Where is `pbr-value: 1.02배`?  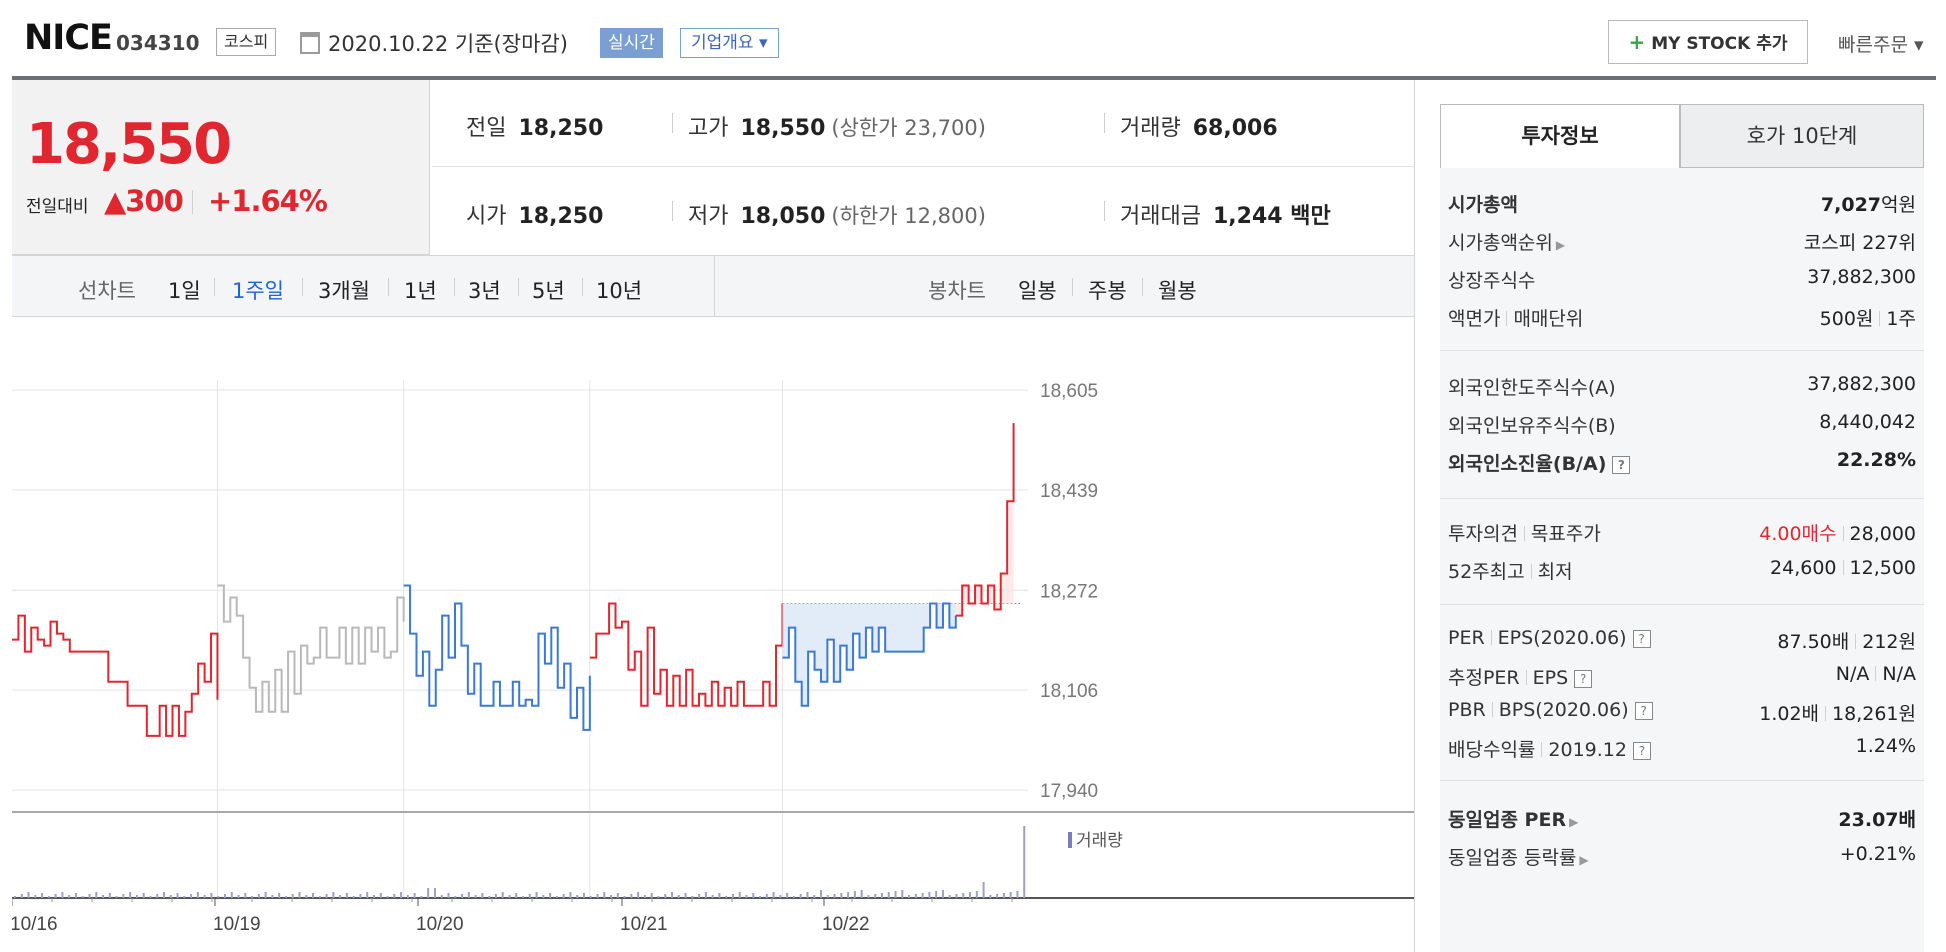 pbr-value: 1.02배 is located at coordinates (1789, 714).